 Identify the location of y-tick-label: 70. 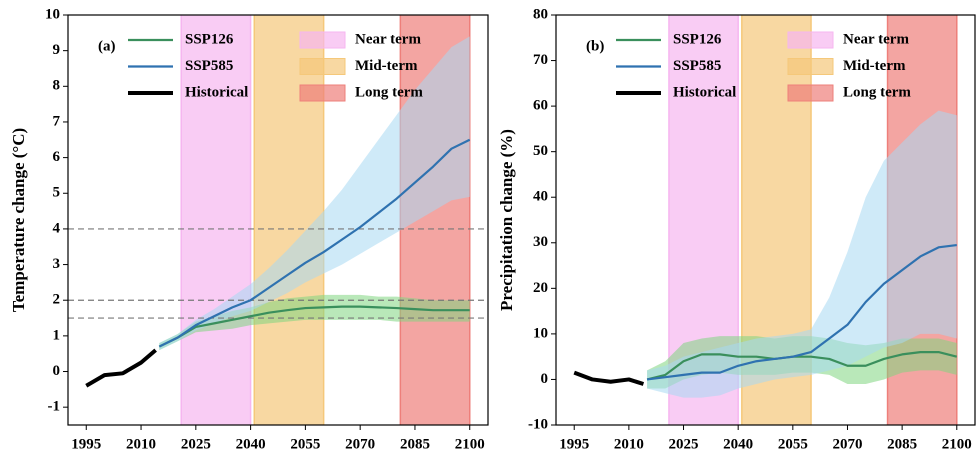
(540, 60).